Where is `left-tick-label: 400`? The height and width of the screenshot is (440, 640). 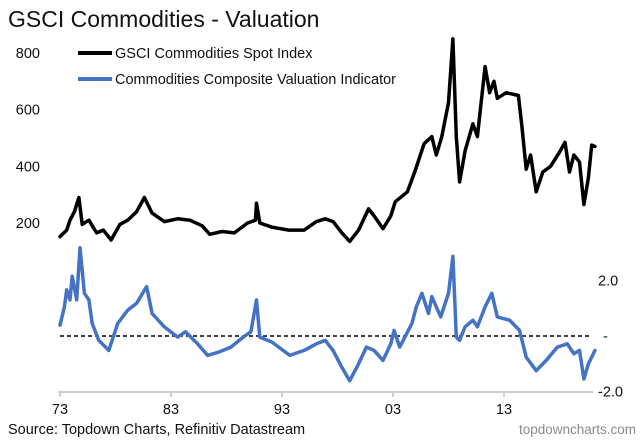 left-tick-label: 400 is located at coordinates (28, 167).